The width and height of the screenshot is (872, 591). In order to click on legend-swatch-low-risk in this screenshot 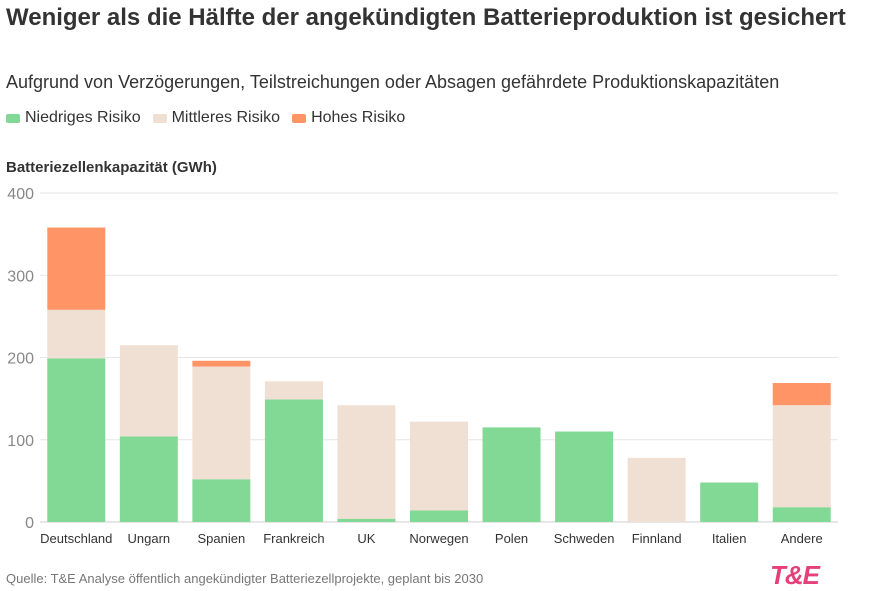, I will do `click(13, 118)`.